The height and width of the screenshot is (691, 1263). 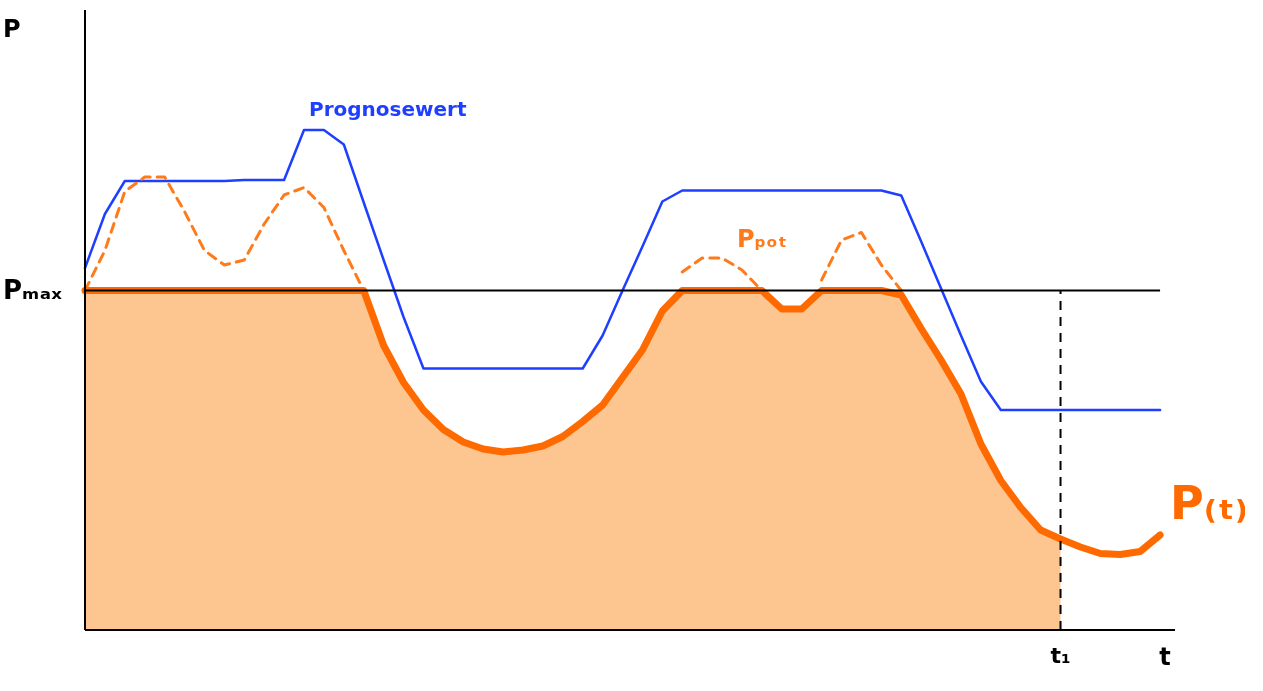 I want to click on series-label: P₍ₜ₎, so click(x=1209, y=503).